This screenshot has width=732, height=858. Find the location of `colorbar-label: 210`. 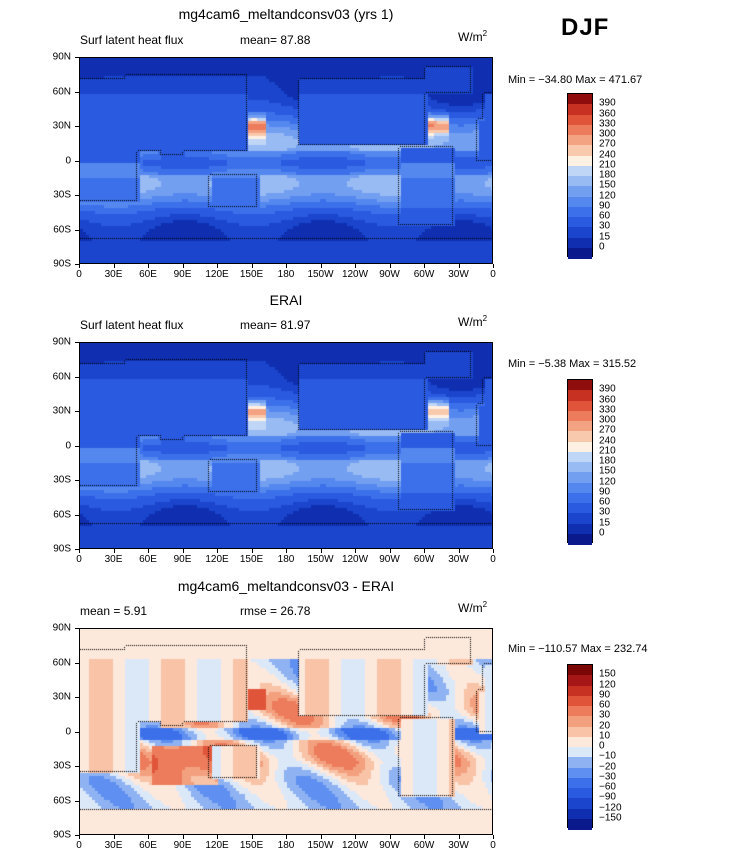

colorbar-label: 210 is located at coordinates (607, 451).